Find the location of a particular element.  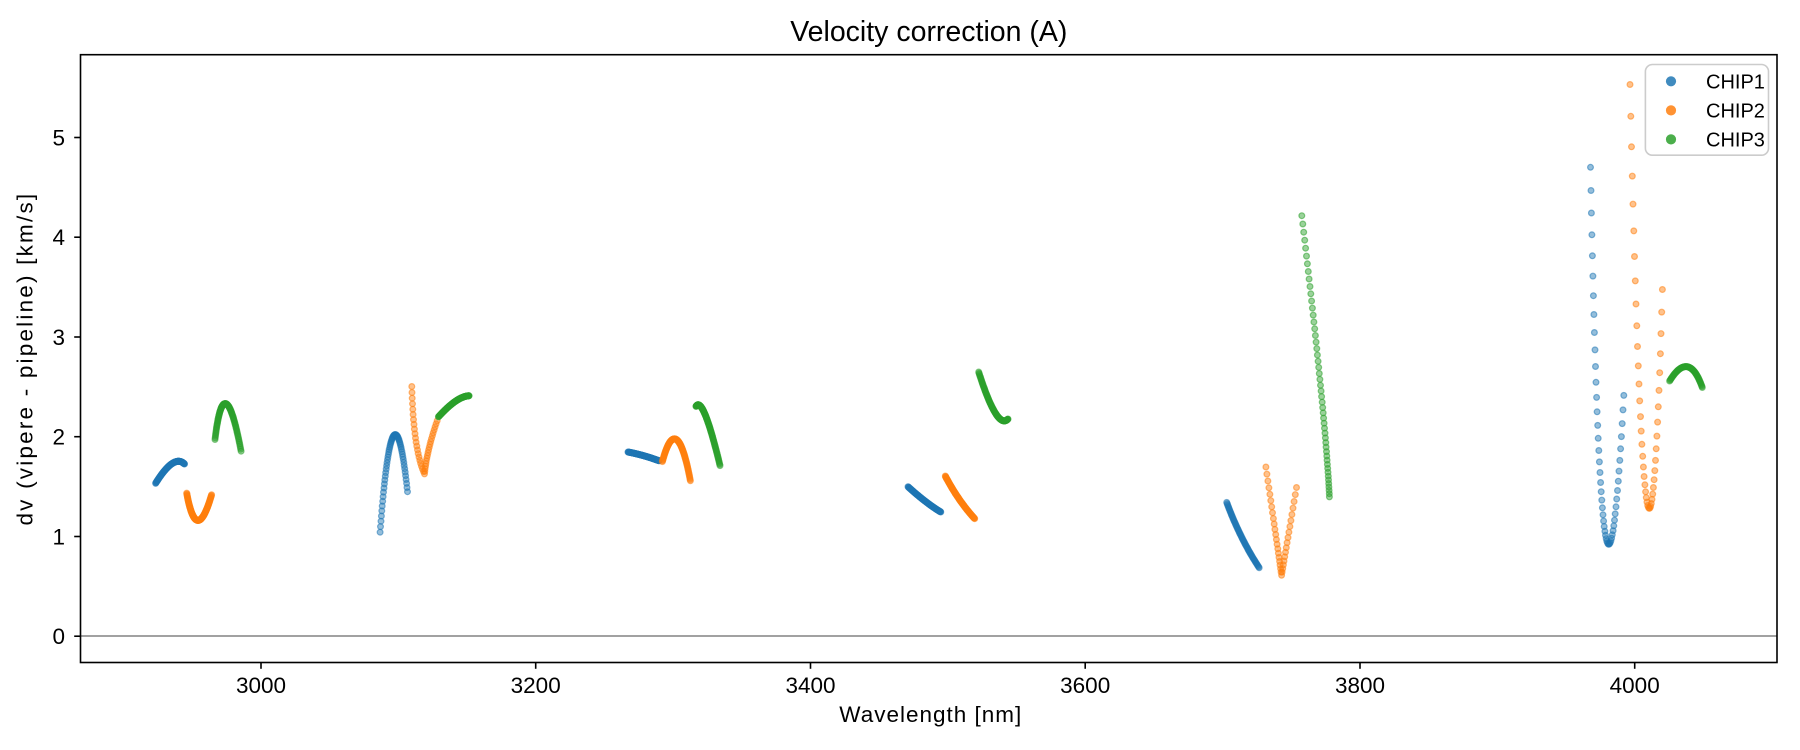

svg-text: Wavelength [nm] is located at coordinates (930, 714).